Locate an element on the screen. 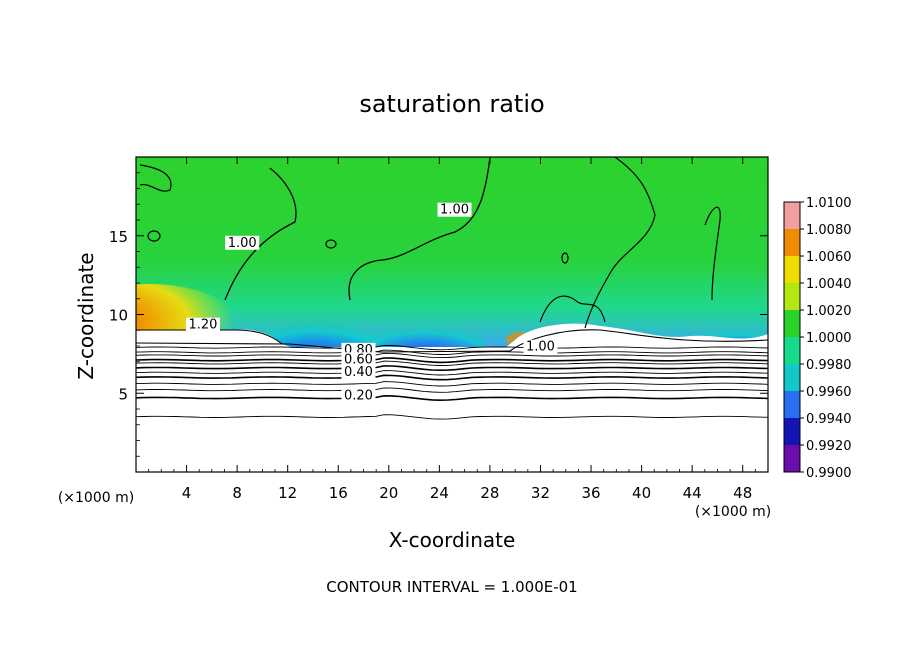  contour-bands is located at coordinates (452, 382).